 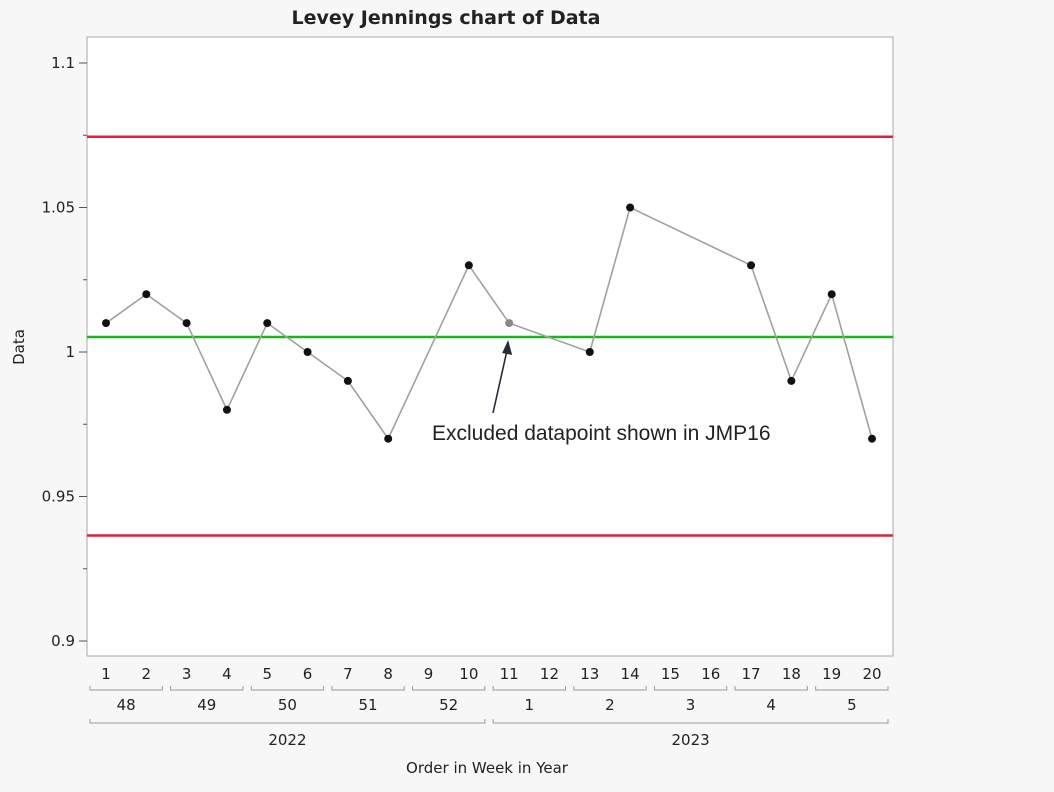 I want to click on x-tick-label: 7, so click(x=348, y=674).